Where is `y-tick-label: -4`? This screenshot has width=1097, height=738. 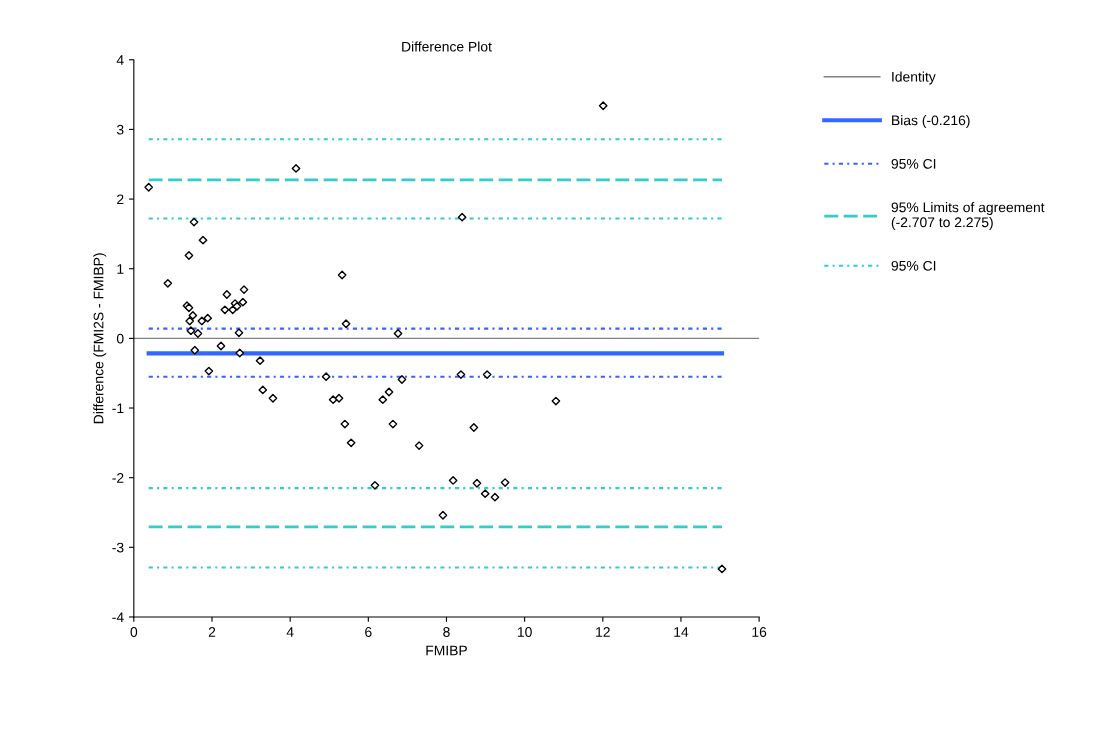 y-tick-label: -4 is located at coordinates (118, 617).